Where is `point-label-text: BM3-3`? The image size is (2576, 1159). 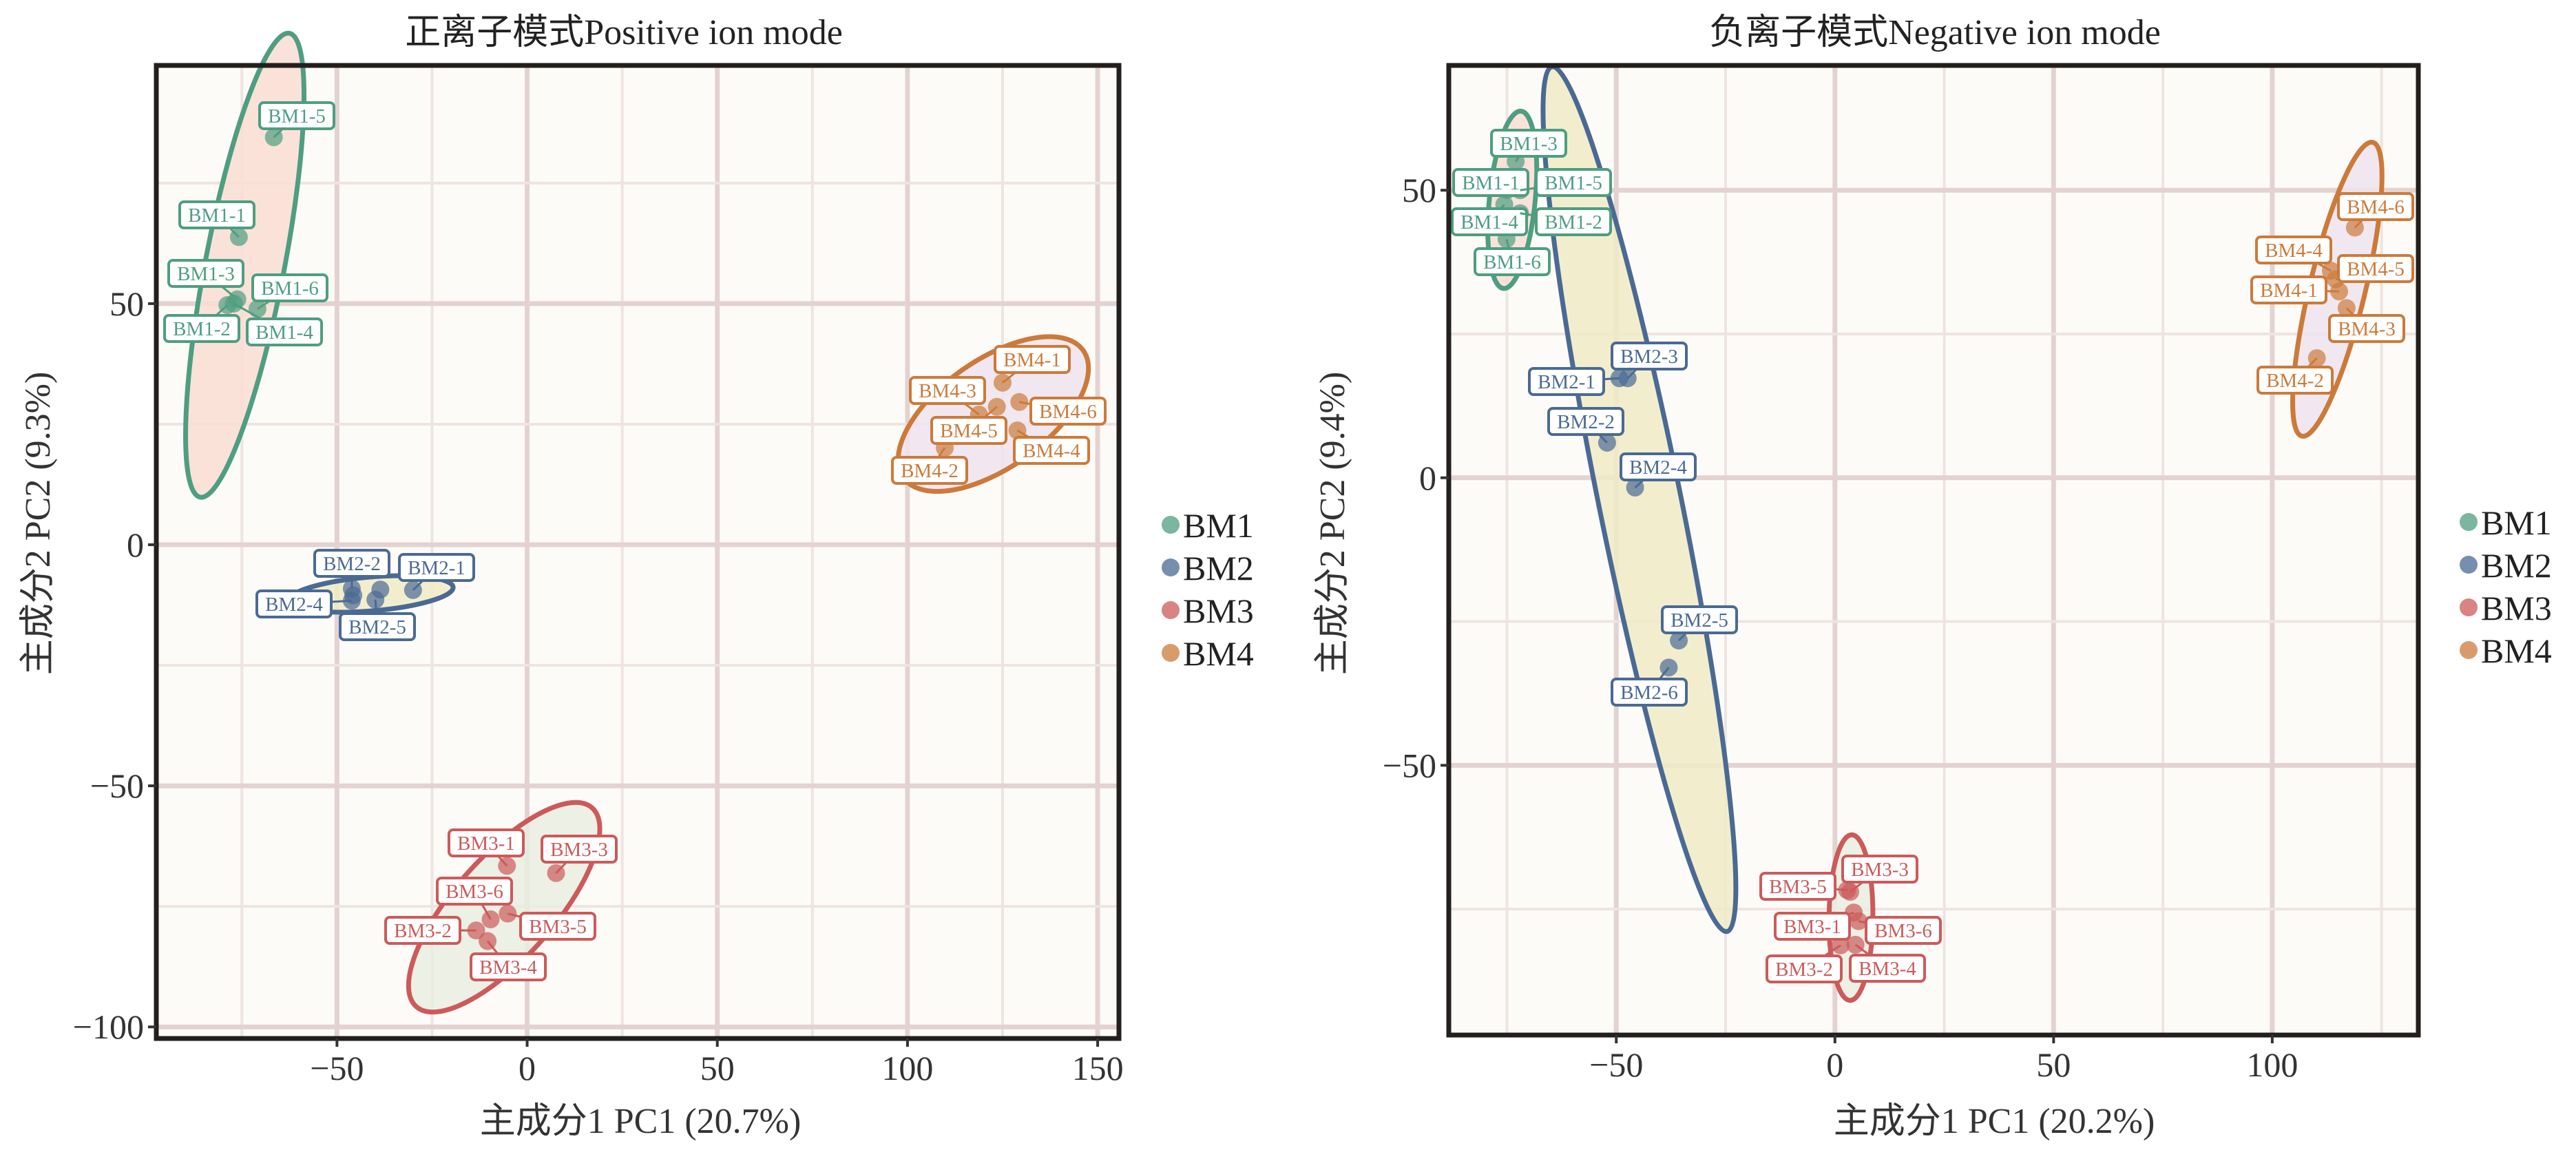 point-label-text: BM3-3 is located at coordinates (579, 850).